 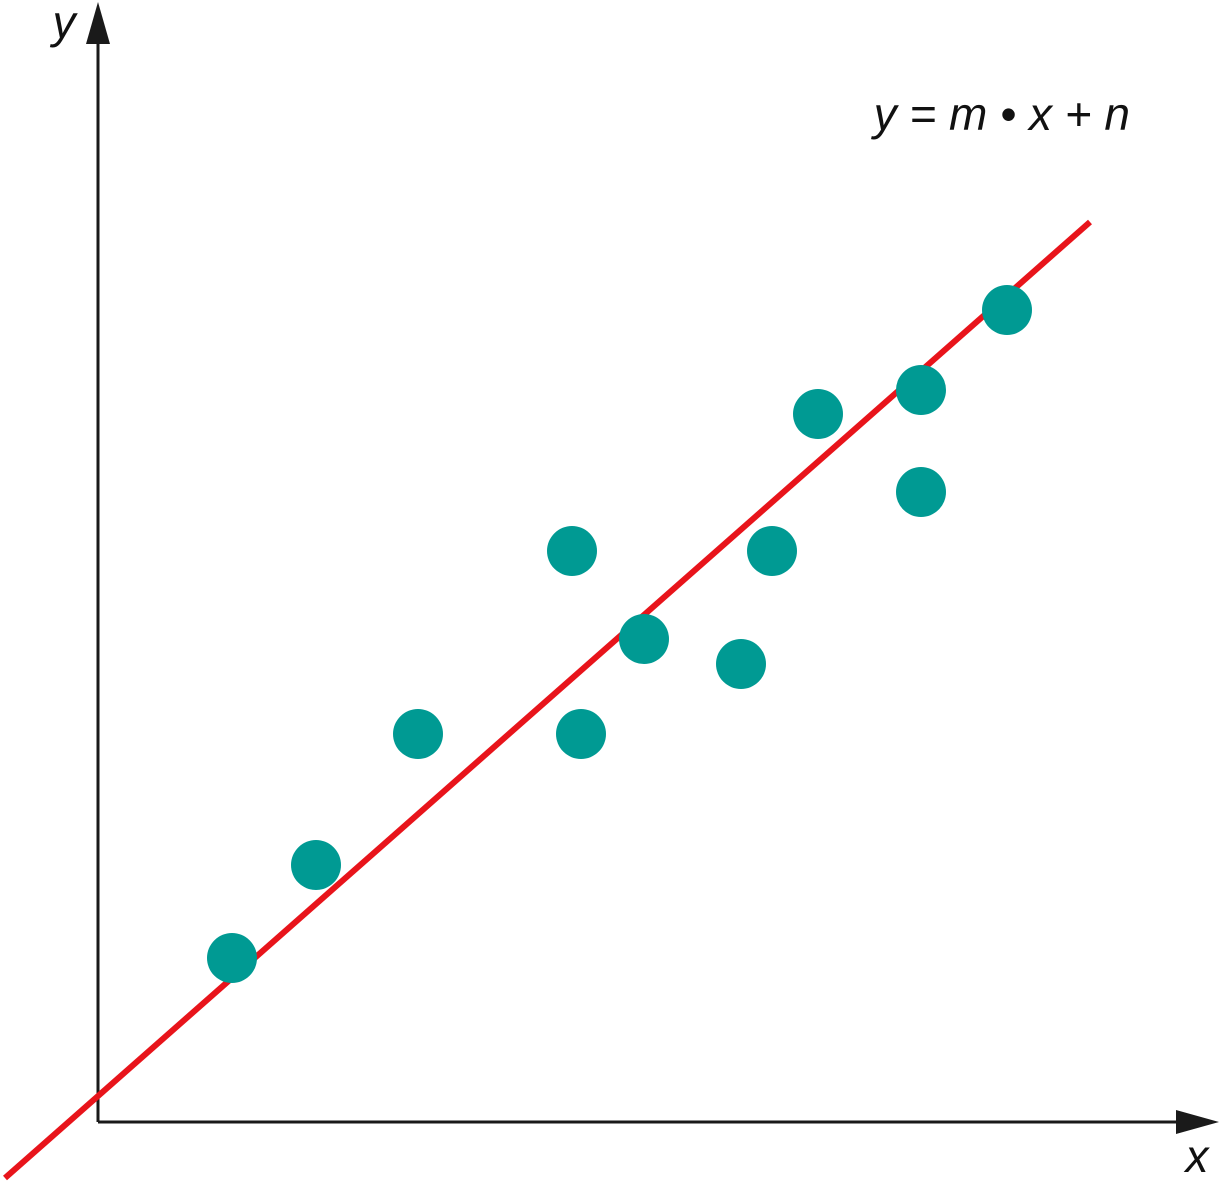 What do you see at coordinates (1197, 1156) in the screenshot?
I see `x-axis-label: x` at bounding box center [1197, 1156].